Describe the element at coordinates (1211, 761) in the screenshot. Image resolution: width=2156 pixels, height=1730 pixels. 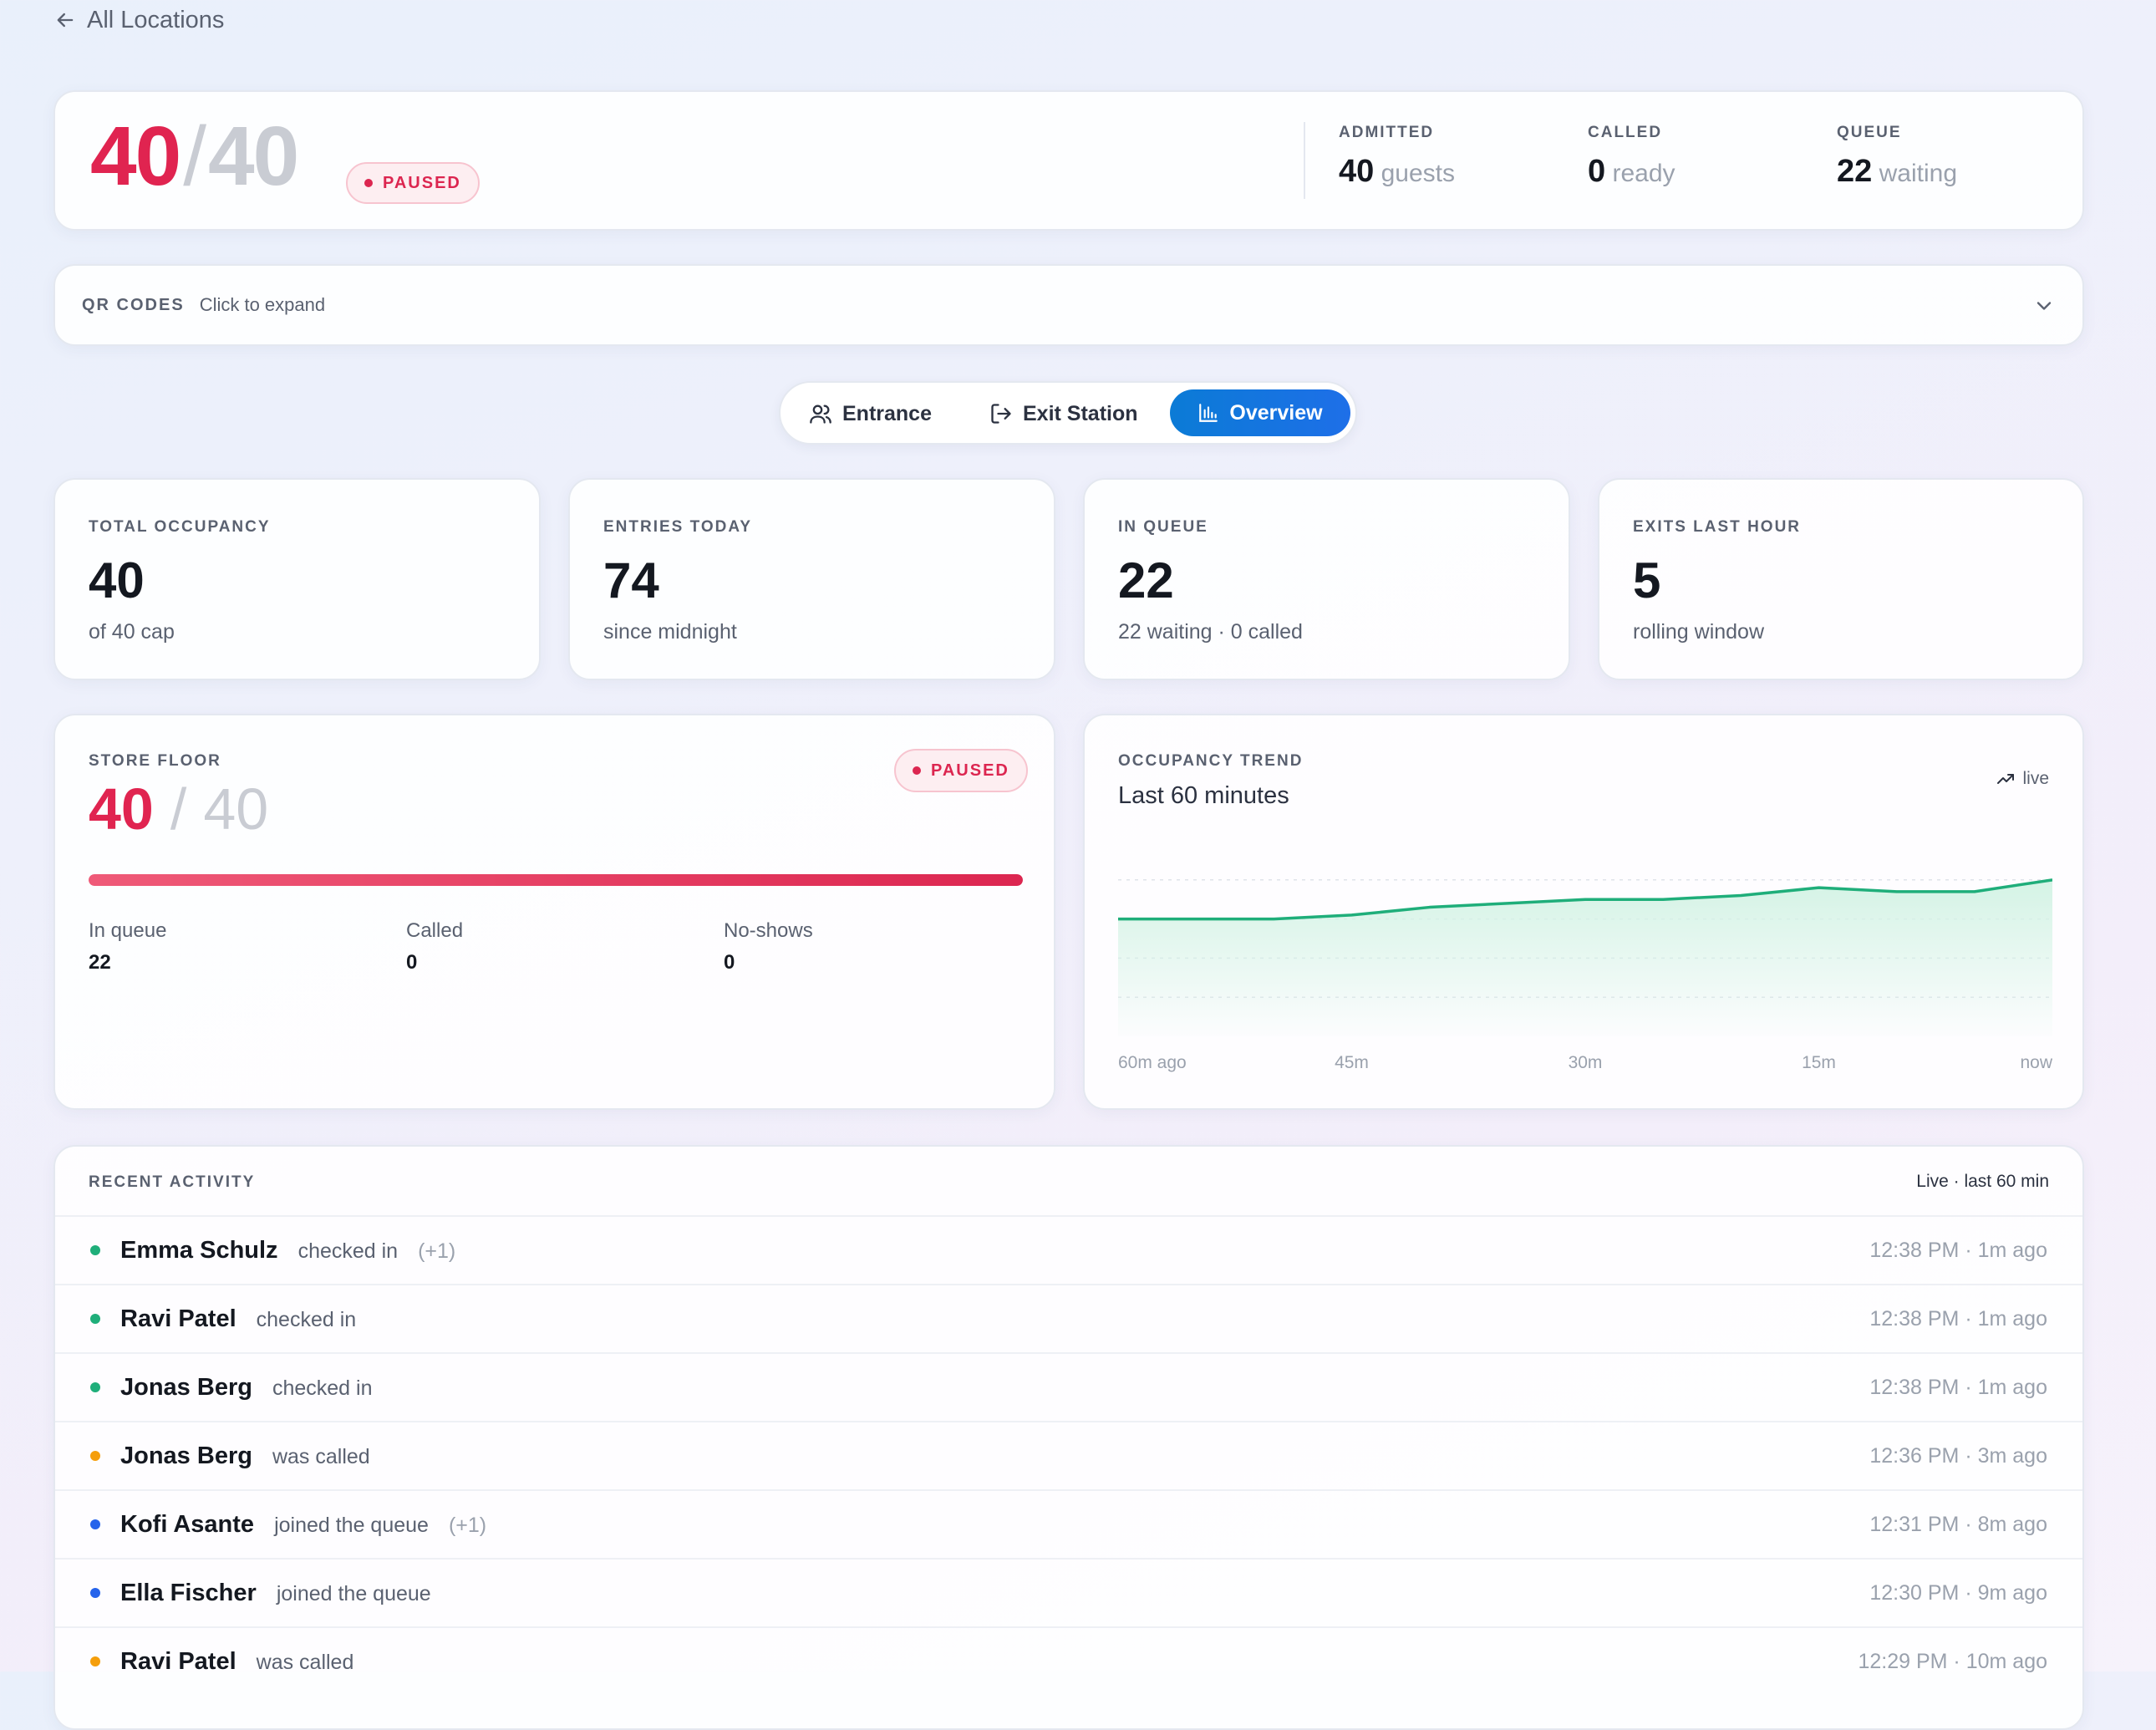
I see `trend-label: OCCUPANCY TREND` at that location.